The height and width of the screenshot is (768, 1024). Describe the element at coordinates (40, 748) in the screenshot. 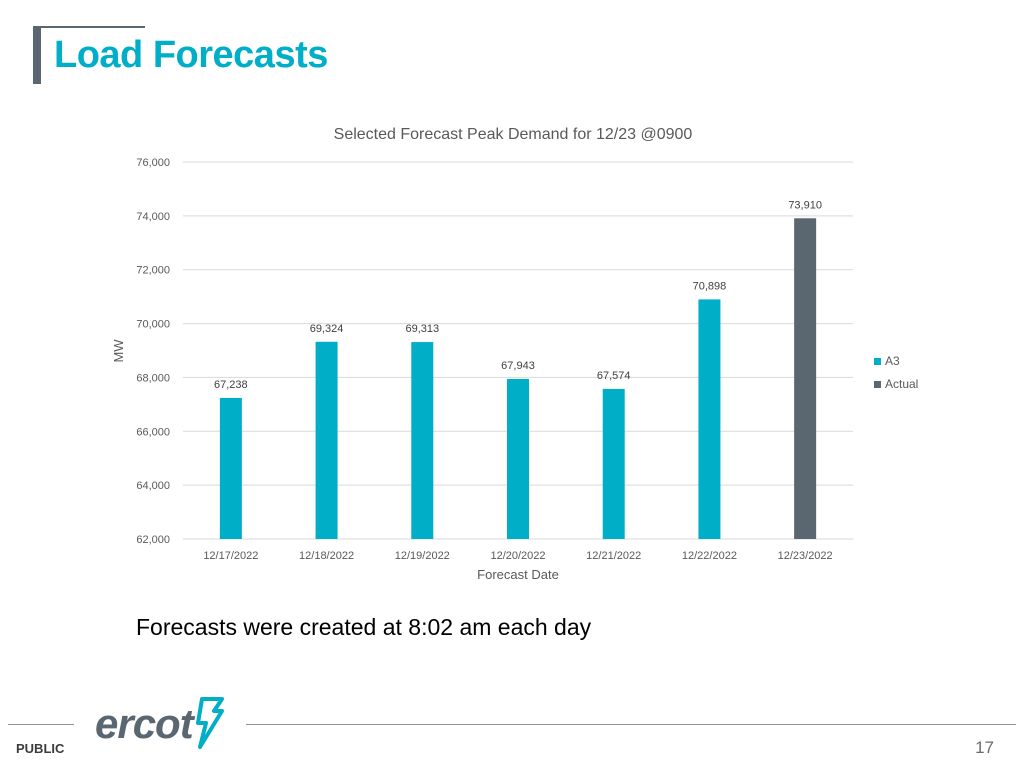

I see `classification-label: PUBLIC` at that location.